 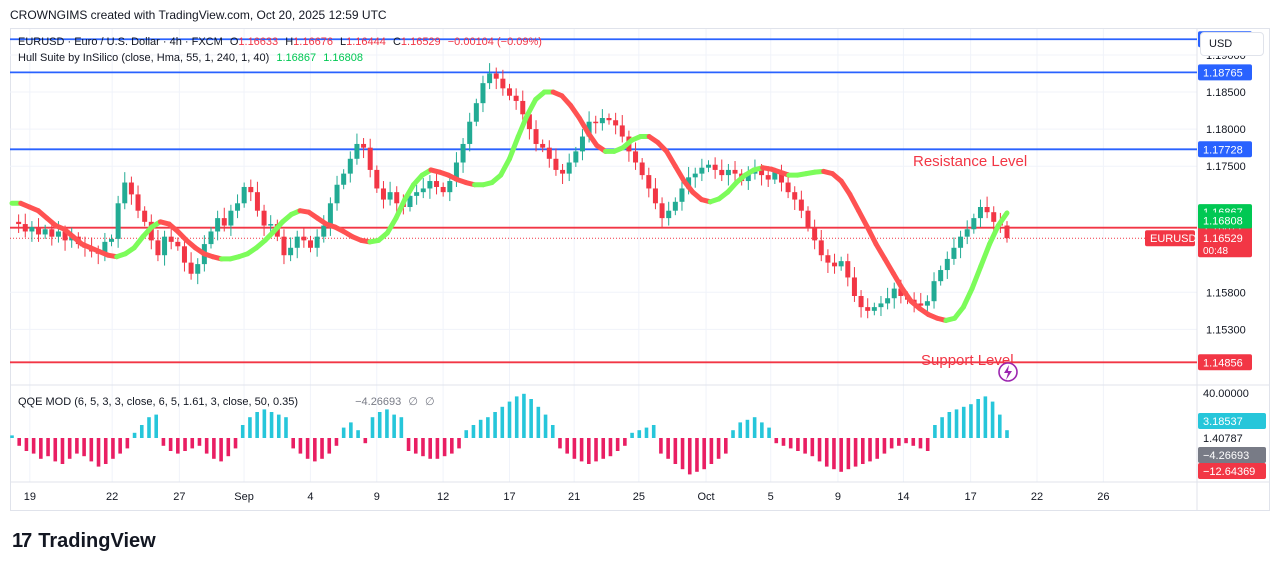 I want to click on x-tick-label: 25, so click(x=639, y=497).